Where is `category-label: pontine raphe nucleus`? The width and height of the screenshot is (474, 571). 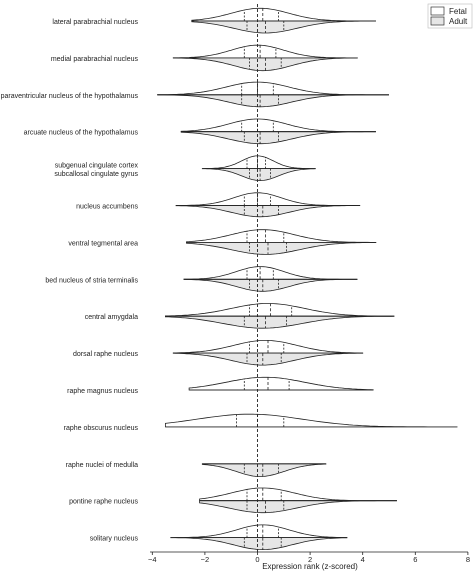 category-label: pontine raphe nucleus is located at coordinates (103, 502).